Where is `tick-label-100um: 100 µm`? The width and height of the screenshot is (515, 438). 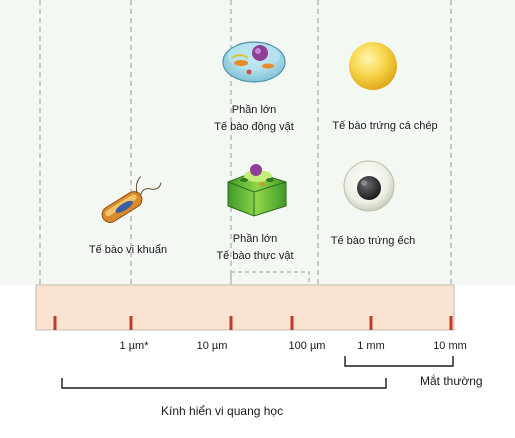 tick-label-100um: 100 µm is located at coordinates (307, 346).